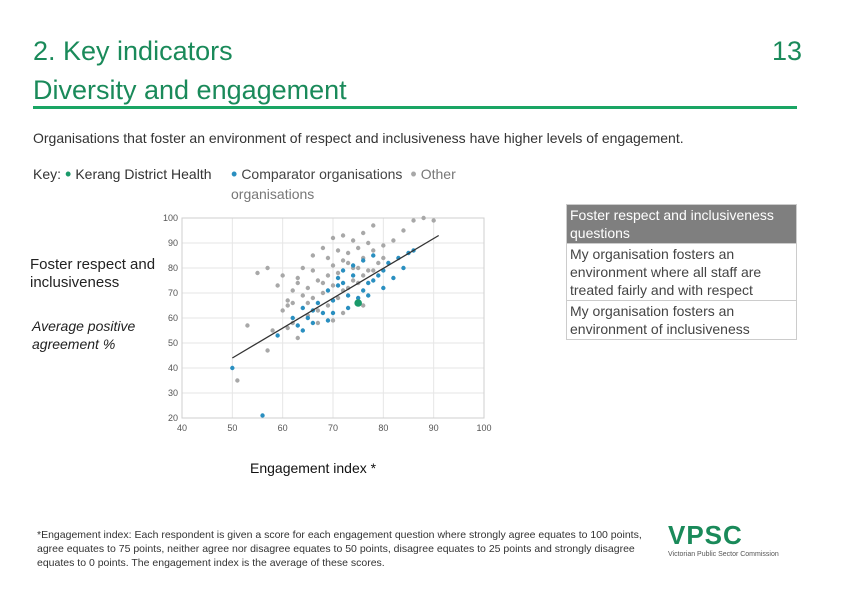 Image resolution: width=842 pixels, height=596 pixels. Describe the element at coordinates (173, 418) in the screenshot. I see `y-tick-label: 20` at that location.